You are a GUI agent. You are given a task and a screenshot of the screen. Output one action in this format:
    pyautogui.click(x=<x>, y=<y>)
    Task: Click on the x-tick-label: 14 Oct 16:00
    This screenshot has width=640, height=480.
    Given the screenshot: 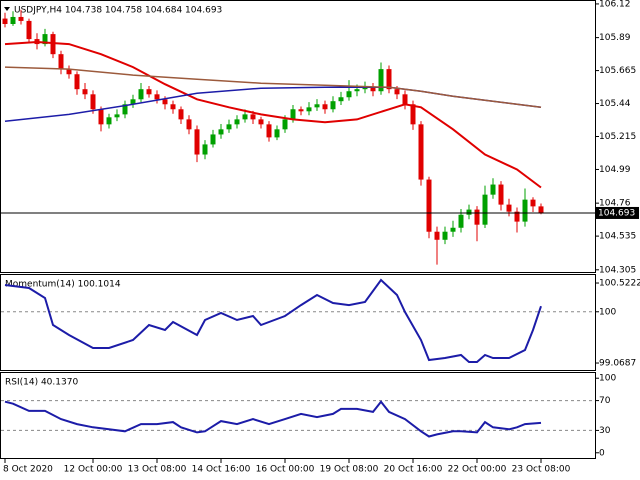 What is the action you would take?
    pyautogui.click(x=221, y=470)
    